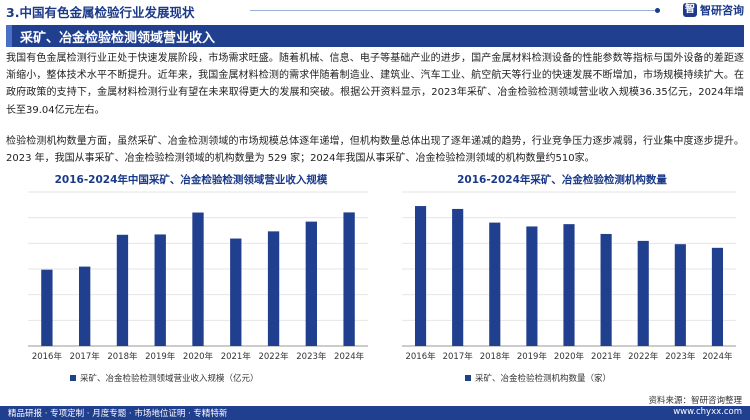  Describe the element at coordinates (543, 379) in the screenshot. I see `legend-label: 采矿、冶金检验检测机构数量（家）` at that location.